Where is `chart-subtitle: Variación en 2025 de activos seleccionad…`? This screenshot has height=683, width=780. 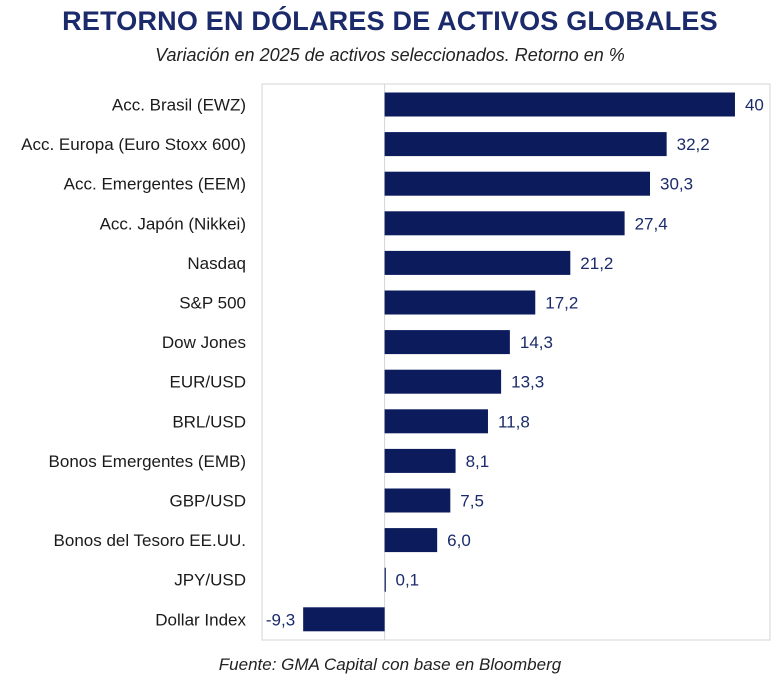
chart-subtitle: Variación en 2025 de activos seleccionad… is located at coordinates (390, 55).